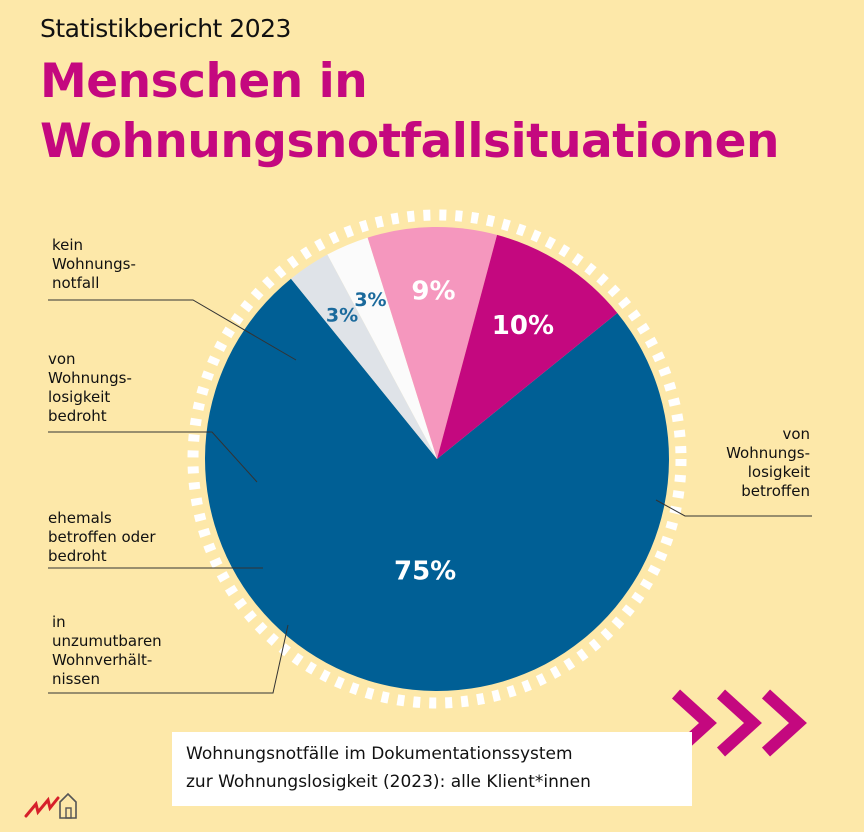  I want to click on leader-line-betroffen, so click(733, 508).